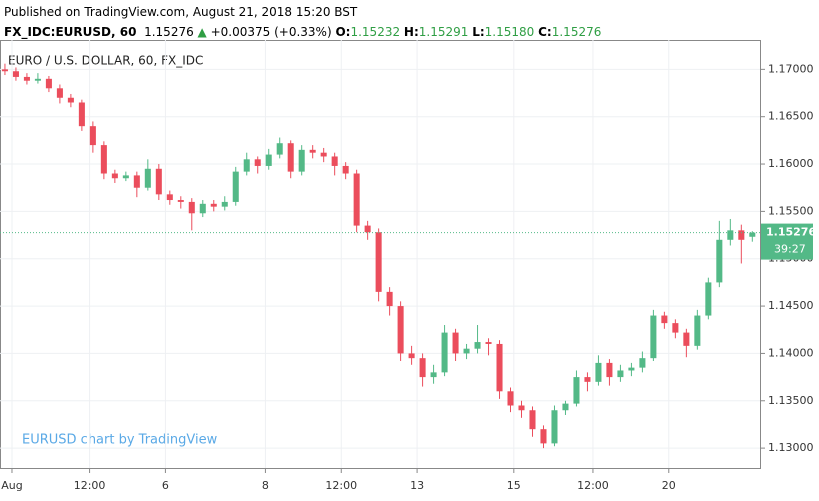 This screenshot has height=501, width=819. I want to click on y-tick-label: 1.13500, so click(791, 400).